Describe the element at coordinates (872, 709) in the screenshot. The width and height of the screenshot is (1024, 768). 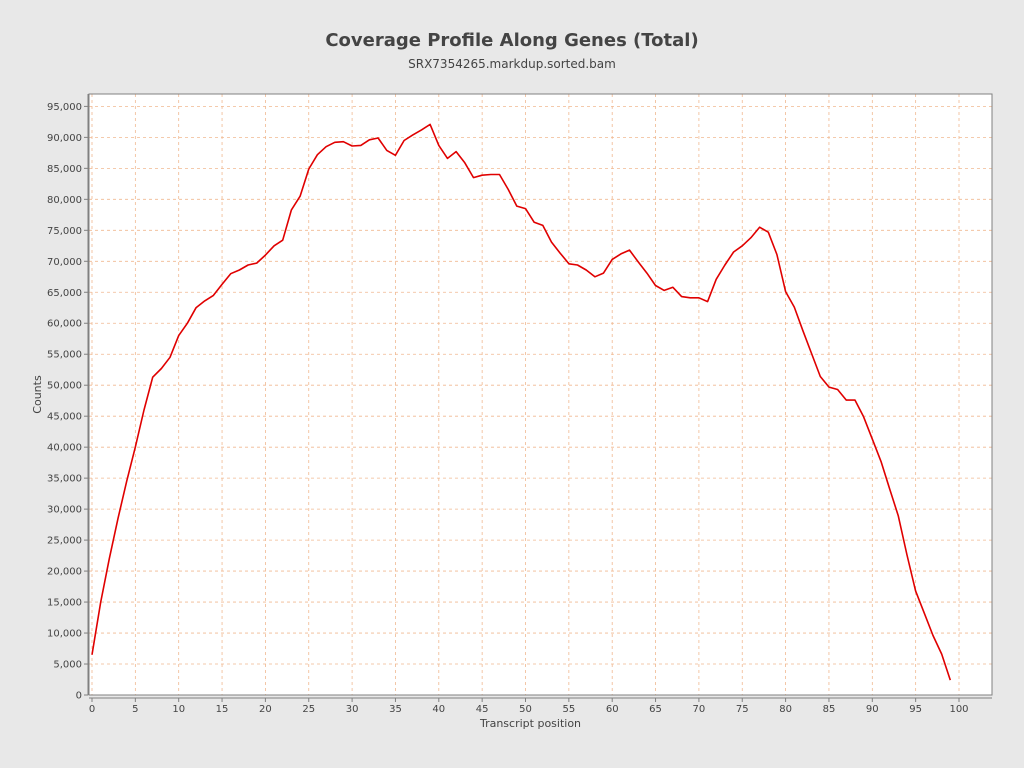
I see `x-tick-label: 90` at that location.